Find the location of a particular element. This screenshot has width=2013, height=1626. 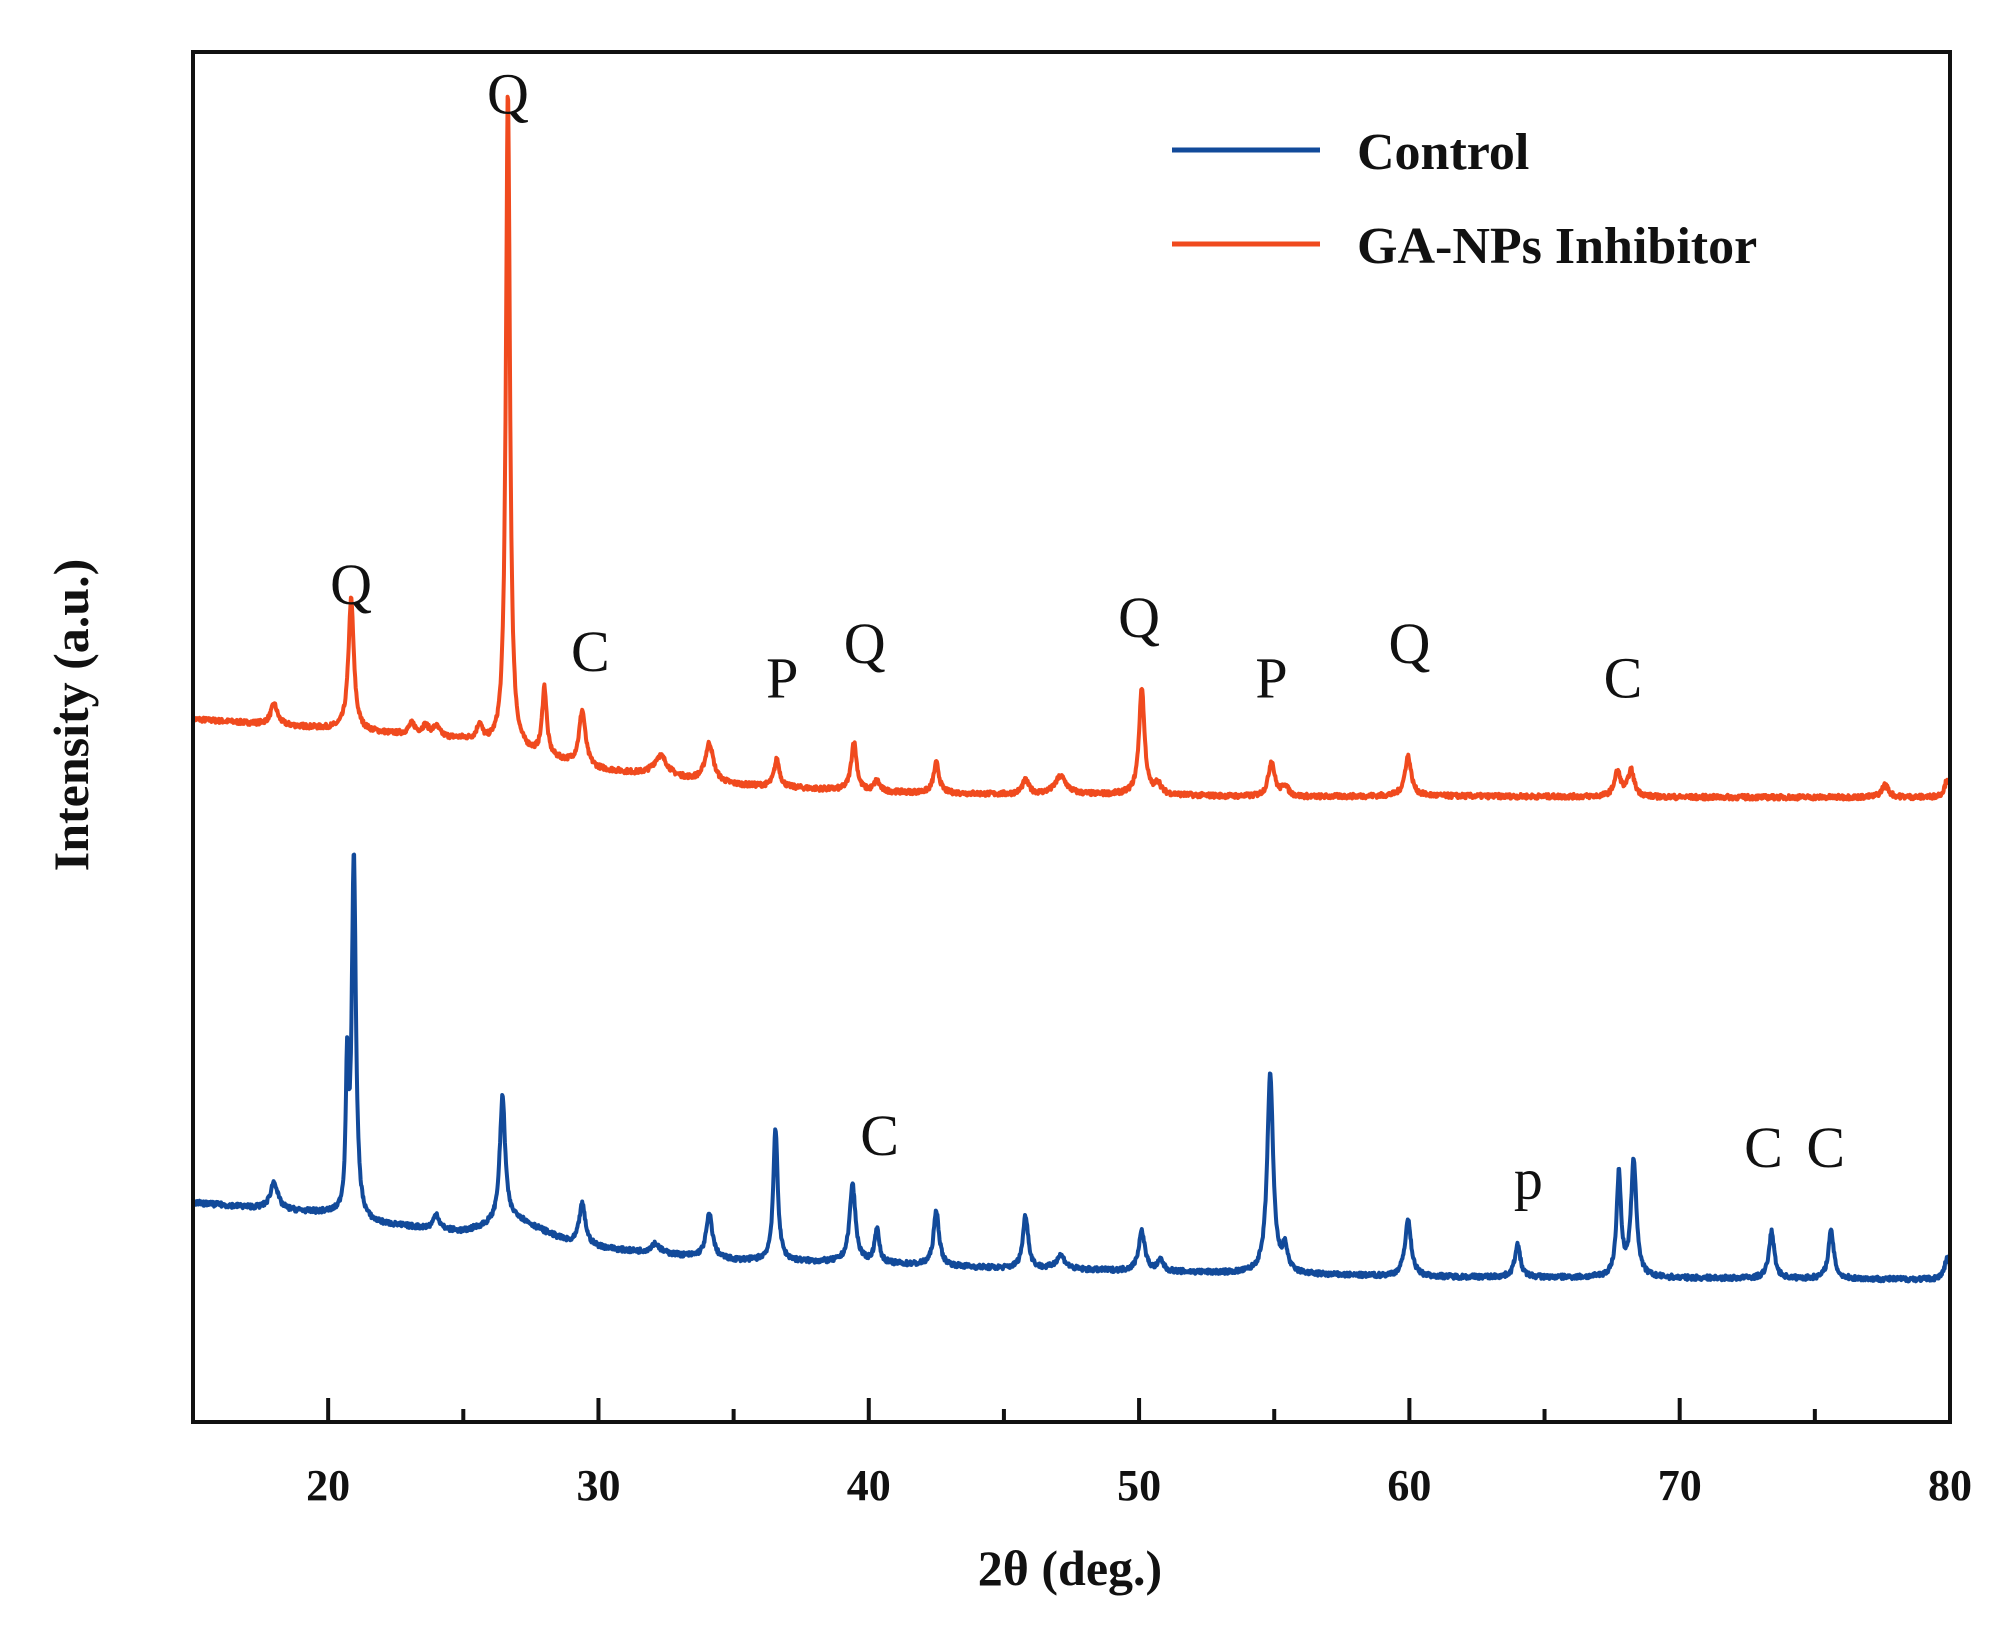

y-axis-title: Intensity (a.u.) is located at coordinates (71, 715).